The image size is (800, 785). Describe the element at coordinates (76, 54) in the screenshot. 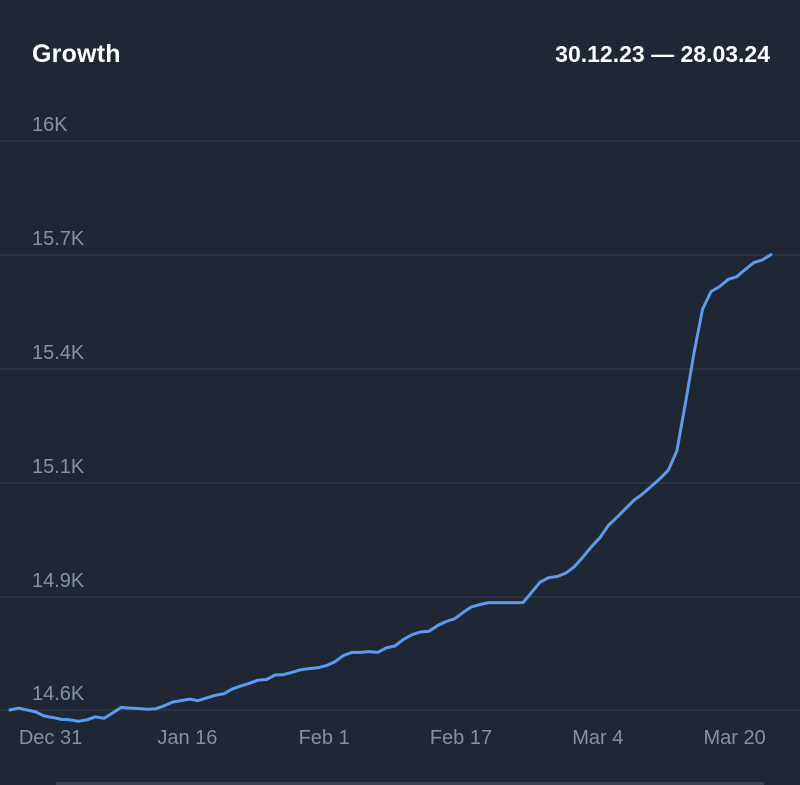

I see `chart-title: Growth` at that location.